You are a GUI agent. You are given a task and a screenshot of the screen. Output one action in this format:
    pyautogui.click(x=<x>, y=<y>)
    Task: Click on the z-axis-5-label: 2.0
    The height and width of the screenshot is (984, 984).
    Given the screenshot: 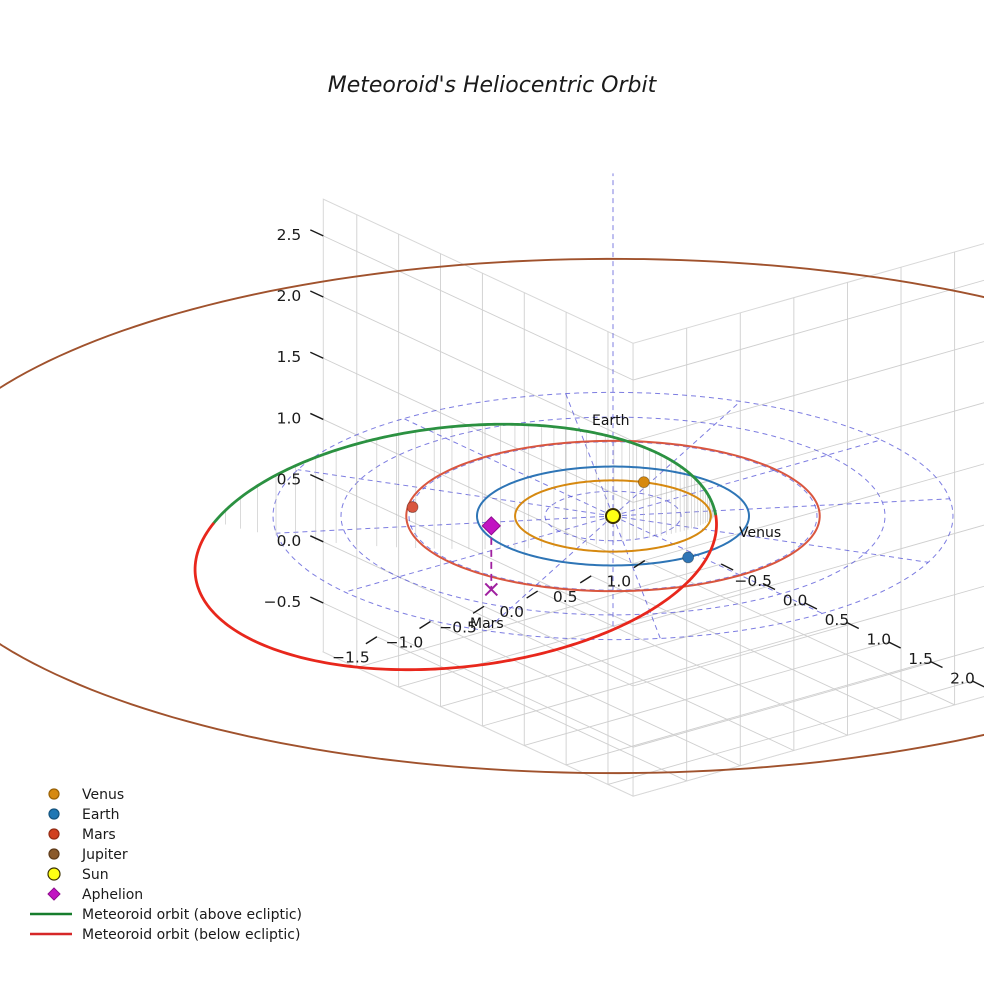 What is the action you would take?
    pyautogui.click(x=289, y=296)
    